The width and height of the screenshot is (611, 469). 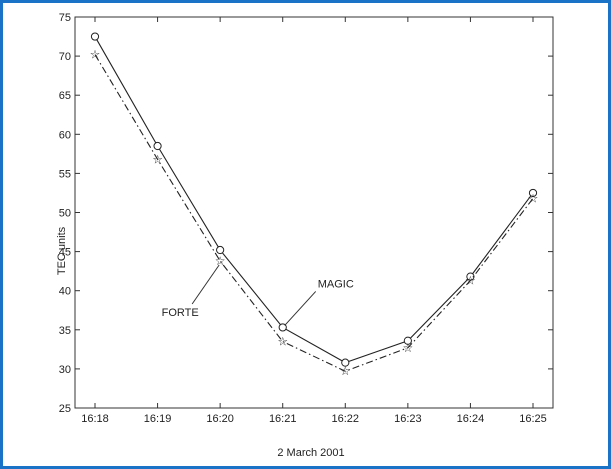 I want to click on y-tick-label: 55, so click(x=65, y=174).